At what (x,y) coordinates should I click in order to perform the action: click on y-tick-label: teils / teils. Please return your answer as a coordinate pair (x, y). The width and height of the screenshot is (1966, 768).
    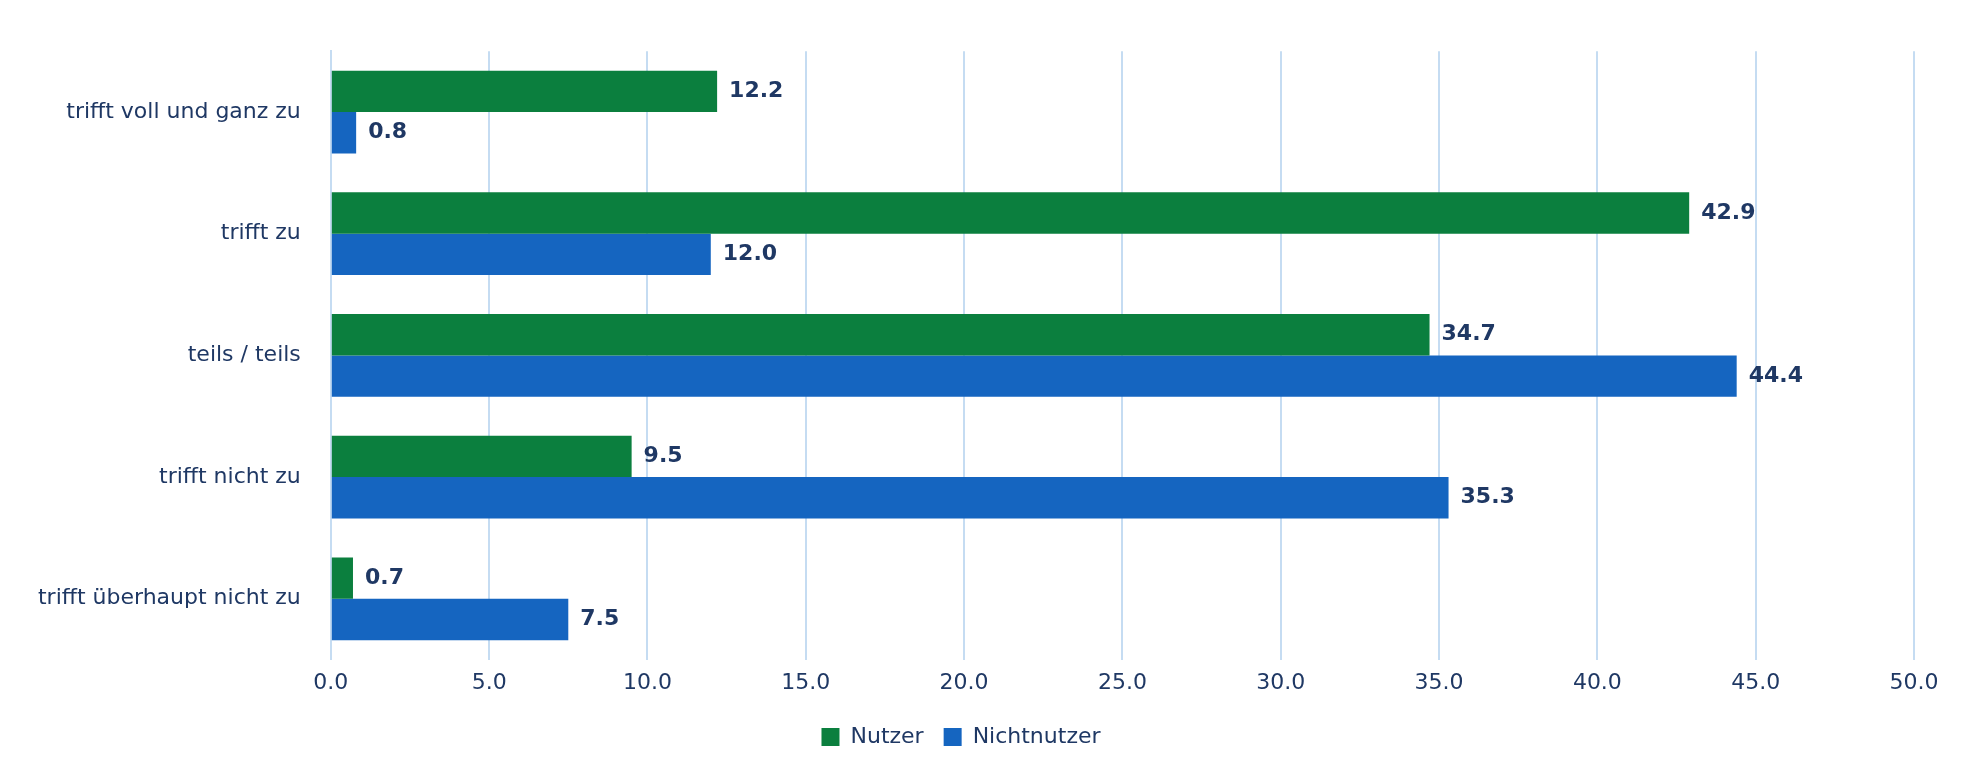
    Looking at the image, I should click on (244, 354).